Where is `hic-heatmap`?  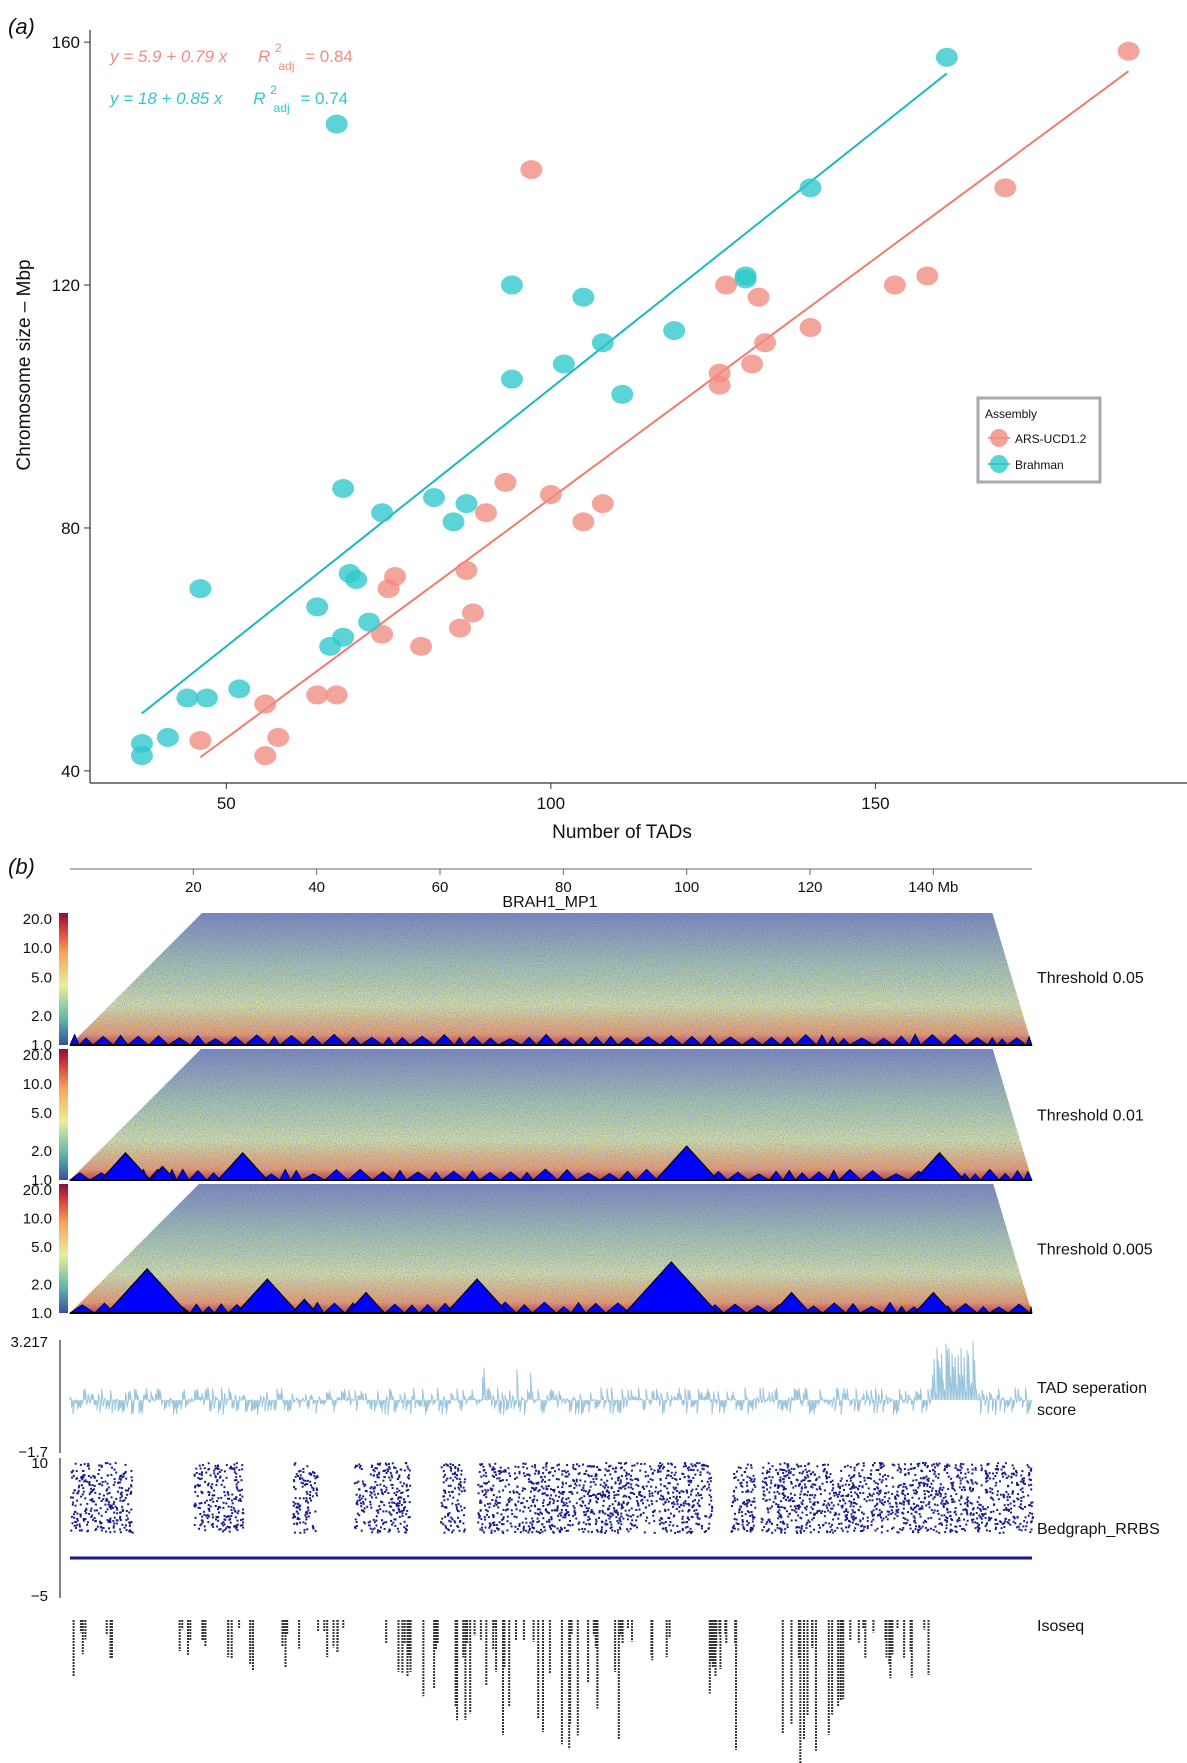
hic-heatmap is located at coordinates (551, 1114).